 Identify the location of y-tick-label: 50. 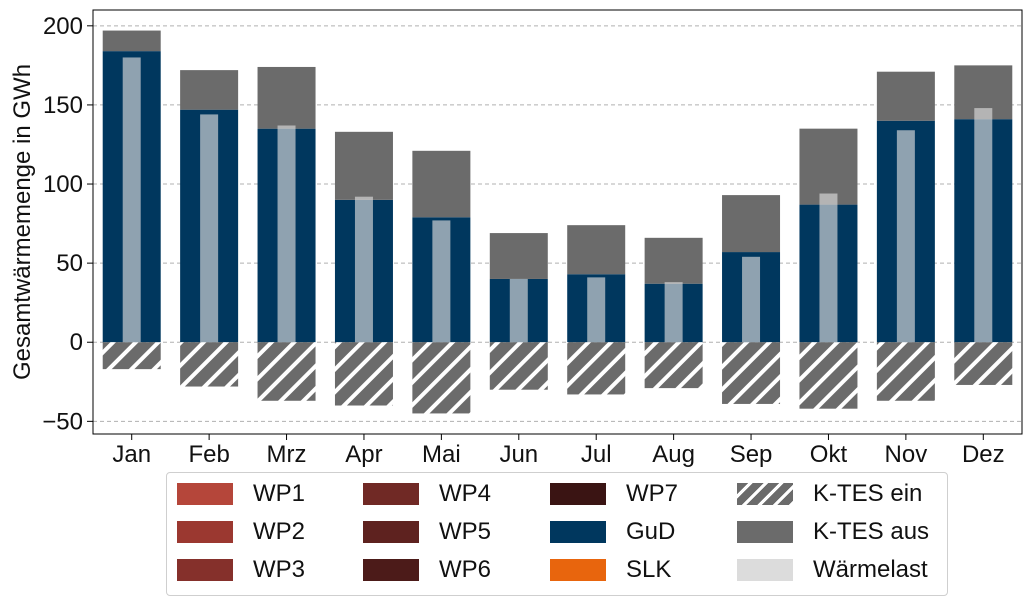
(69, 263).